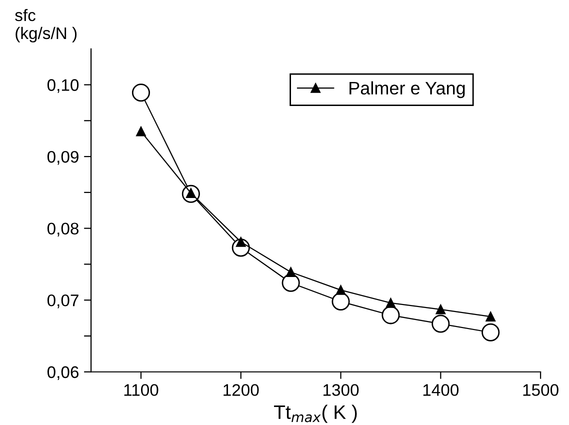 This screenshot has width=569, height=425. I want to click on y-tick-label: 0,09, so click(62, 157).